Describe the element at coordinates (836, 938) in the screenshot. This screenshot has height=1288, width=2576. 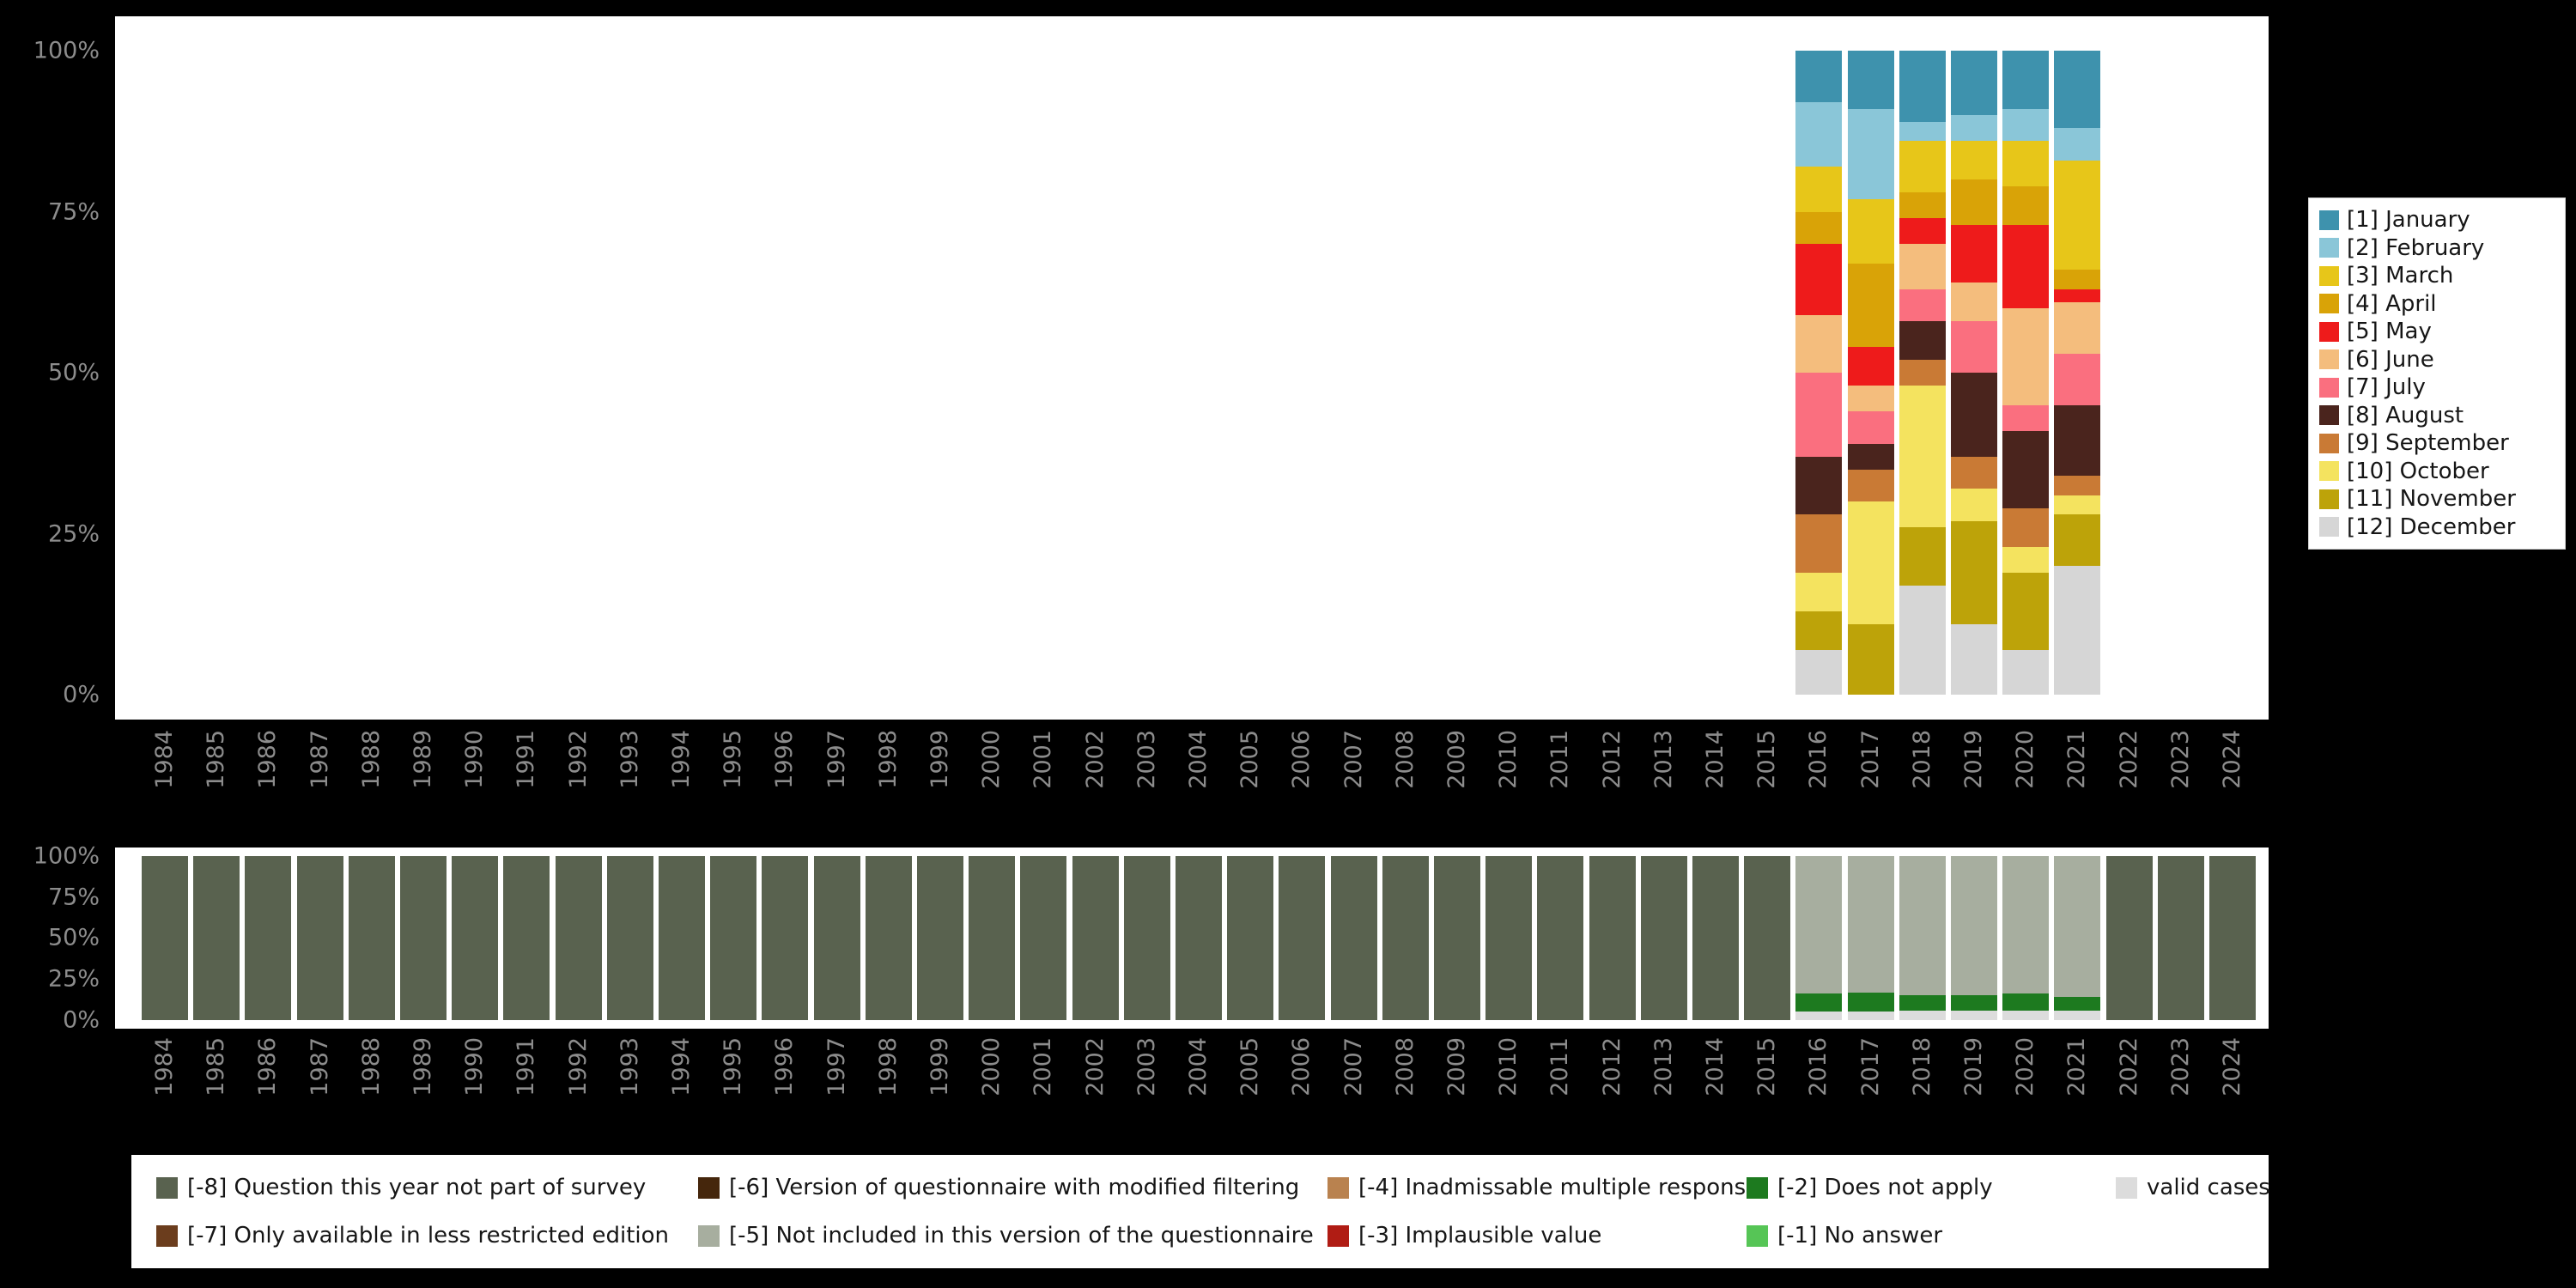
I see `missing-bar-1997` at that location.